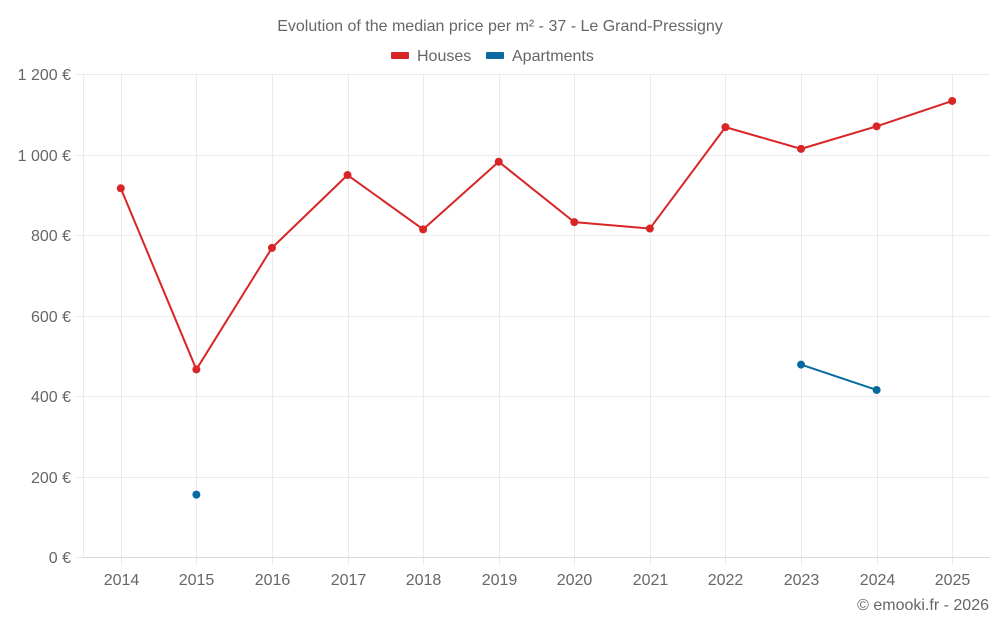 Image resolution: width=1000 pixels, height=625 pixels. I want to click on y-tick-label: 1 200 €, so click(44, 75).